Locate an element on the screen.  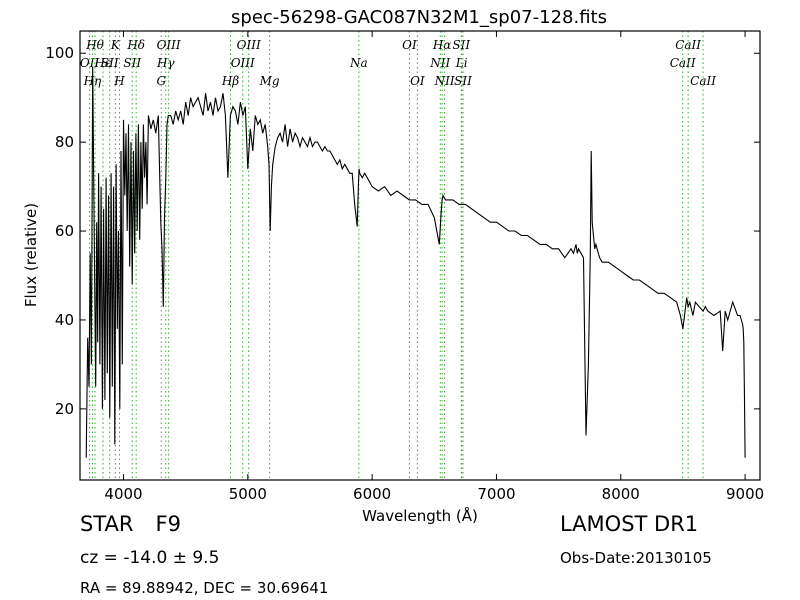
line-marker-label: Hδ is located at coordinates (135, 45).